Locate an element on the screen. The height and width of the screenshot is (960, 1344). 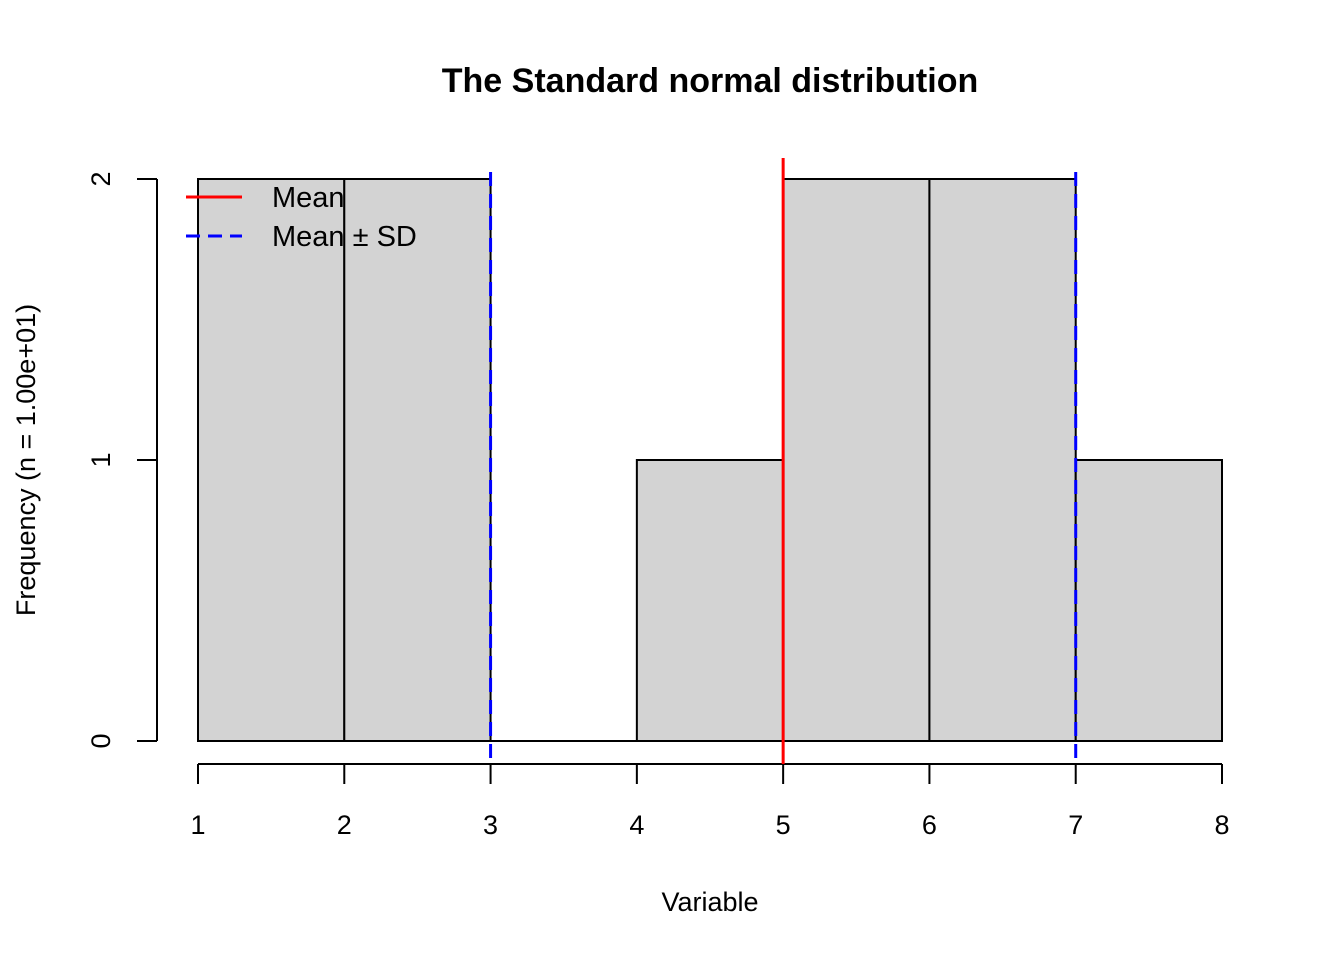
x-tick-label: 5 is located at coordinates (783, 825).